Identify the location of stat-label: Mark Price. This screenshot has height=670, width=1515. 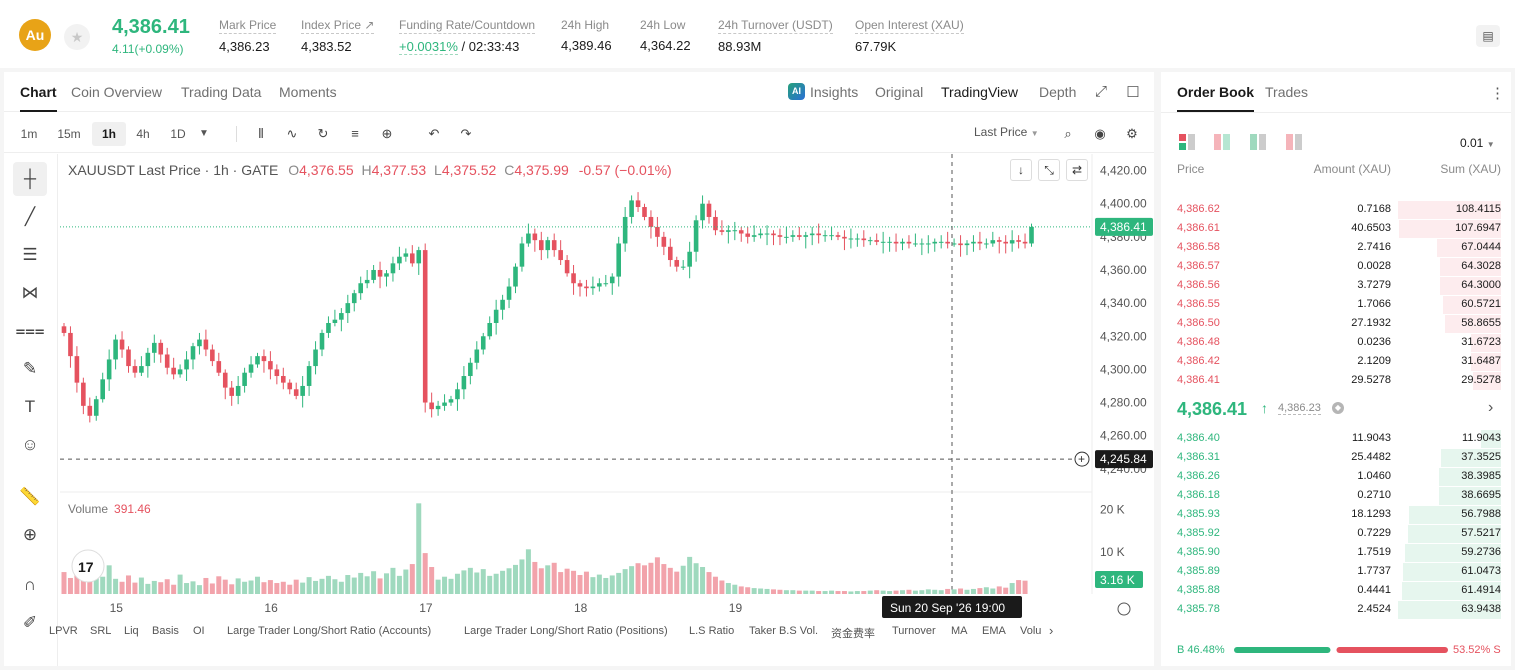
(248, 26).